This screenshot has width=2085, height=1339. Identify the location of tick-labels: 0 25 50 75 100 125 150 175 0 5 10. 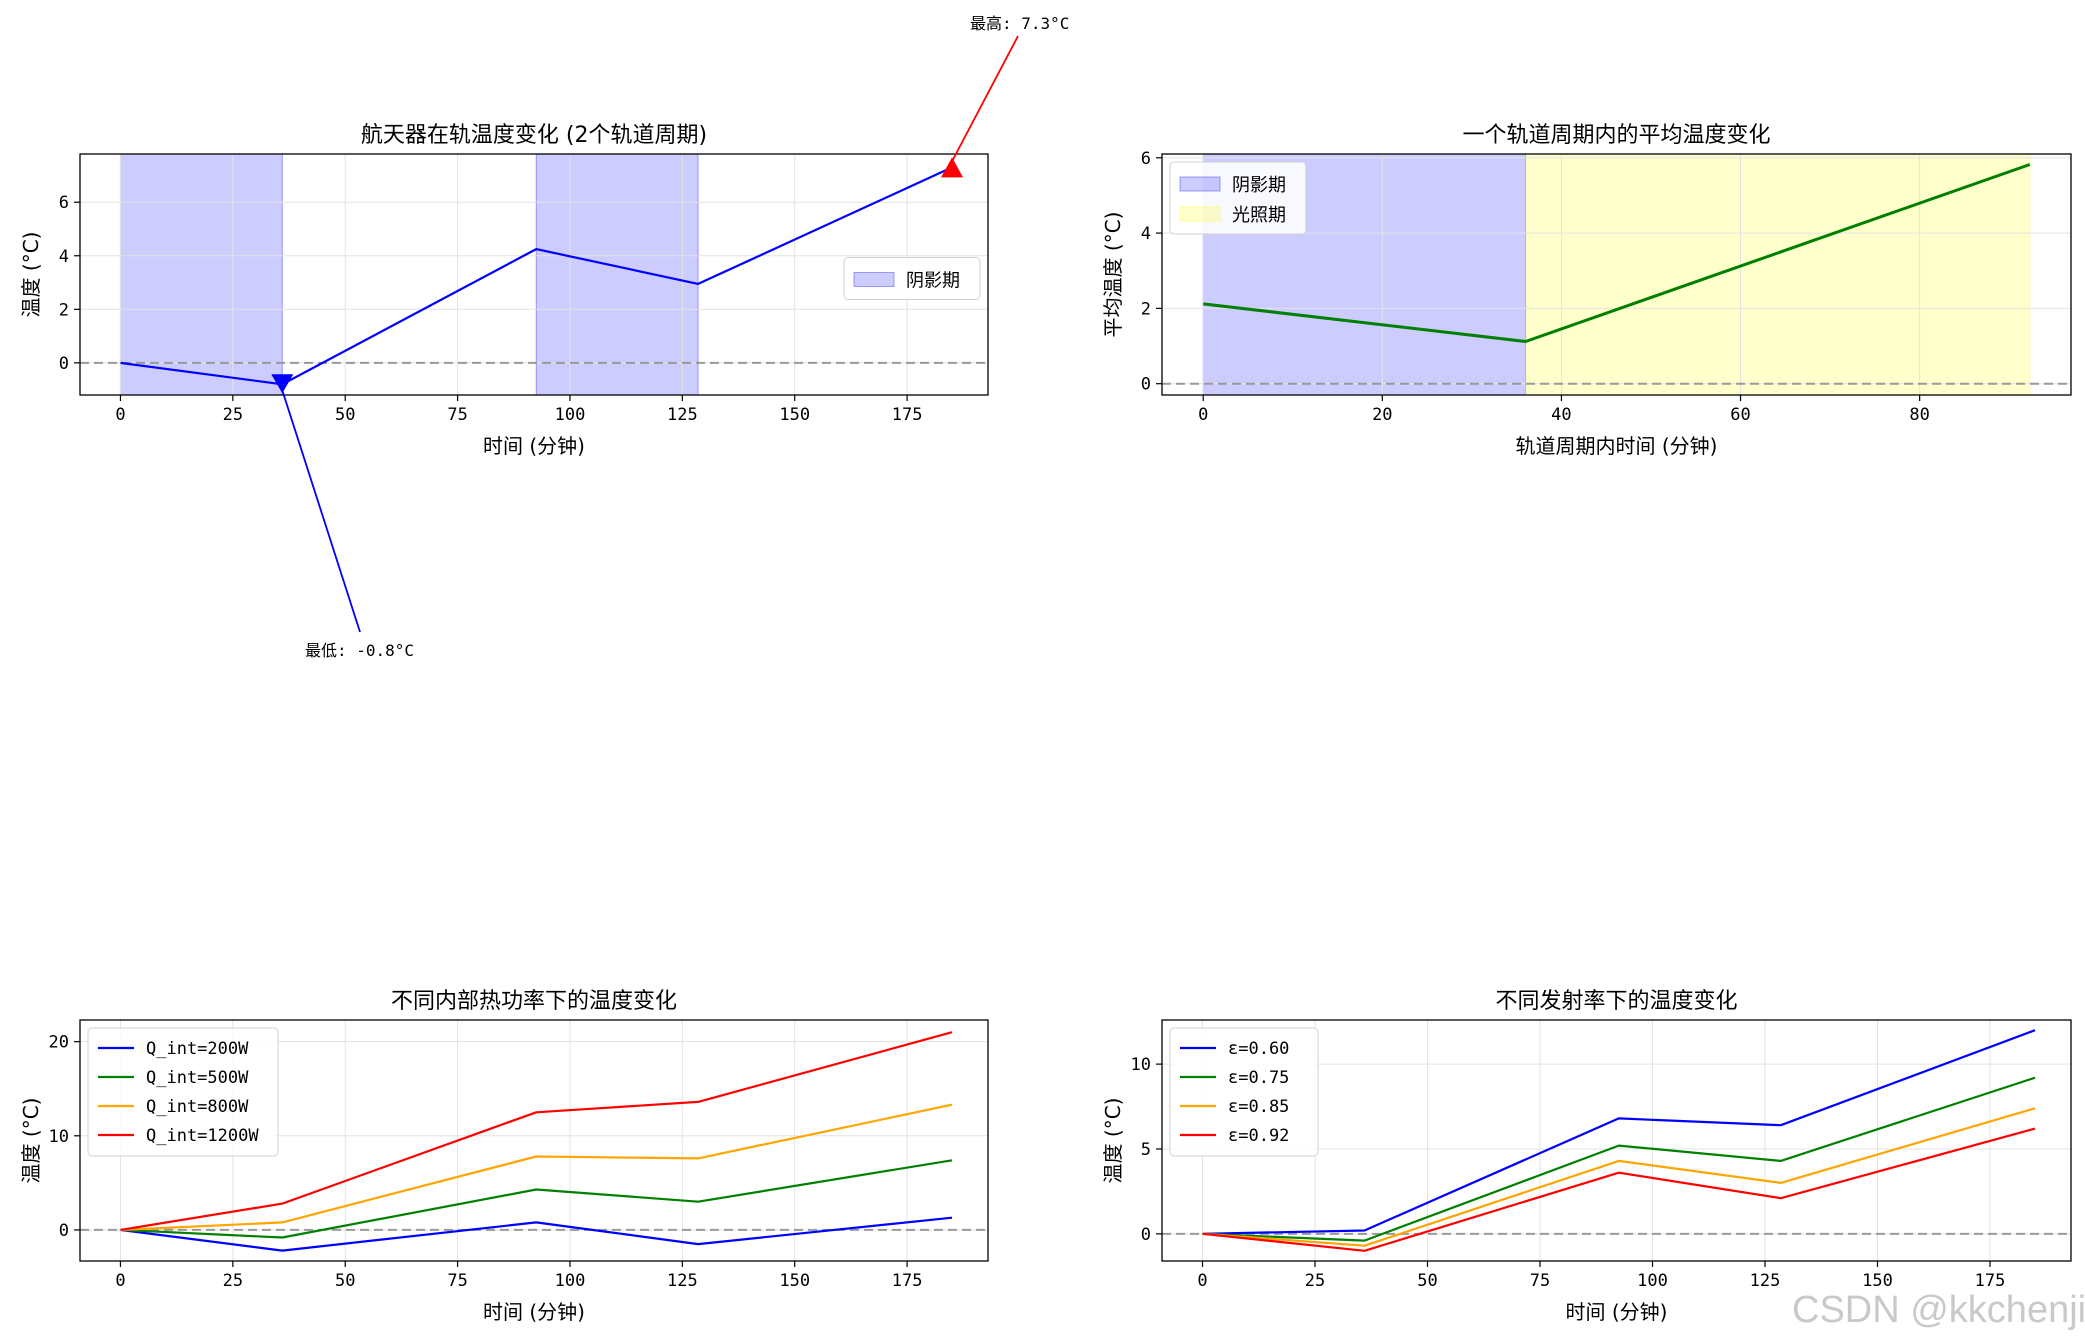
(1568, 1173).